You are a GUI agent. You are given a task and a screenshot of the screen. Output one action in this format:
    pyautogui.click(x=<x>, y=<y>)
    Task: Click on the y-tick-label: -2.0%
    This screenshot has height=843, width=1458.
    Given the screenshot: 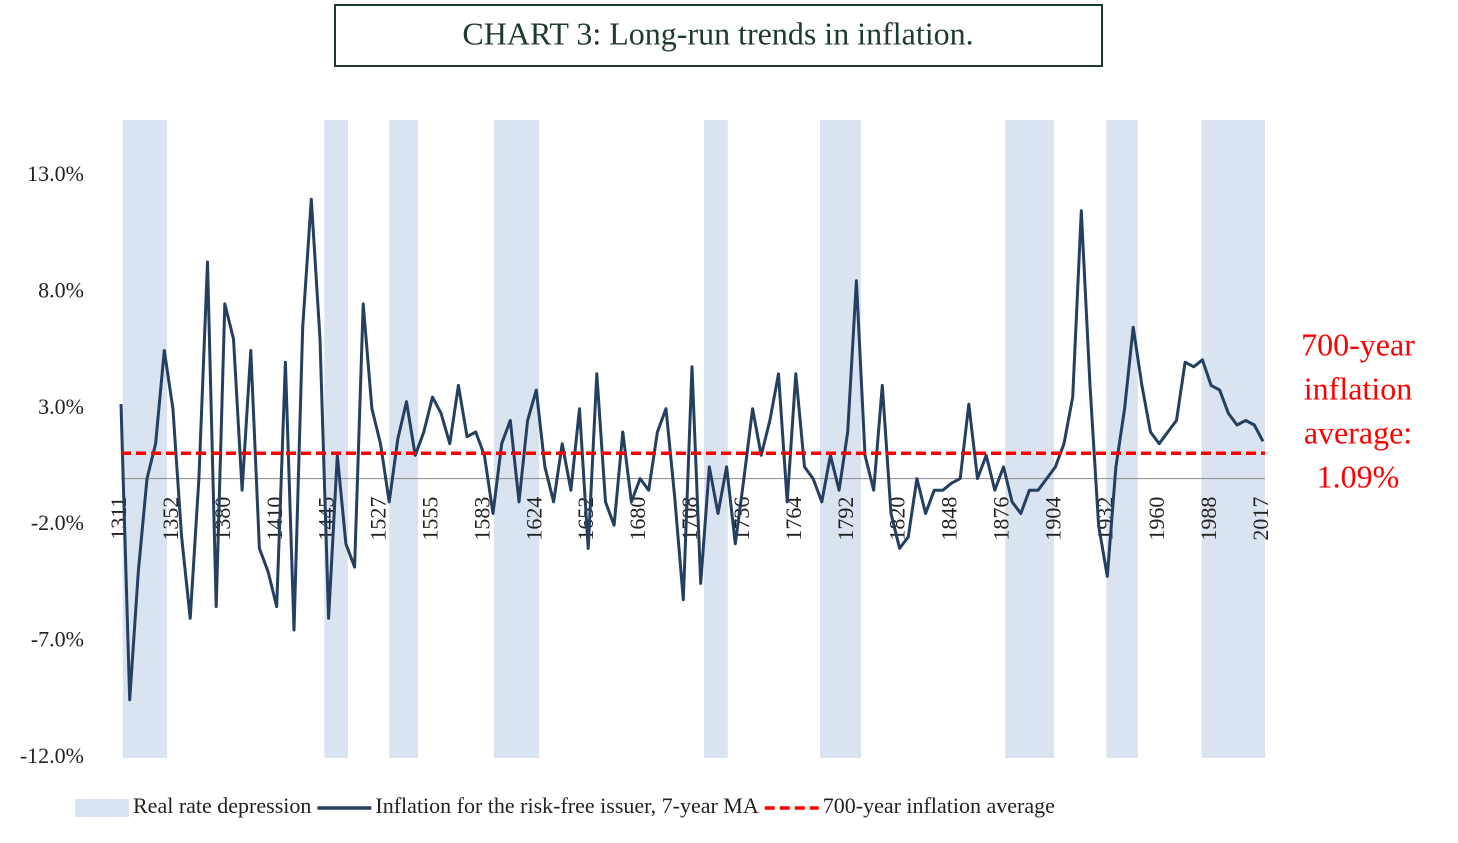 What is the action you would take?
    pyautogui.click(x=57, y=522)
    